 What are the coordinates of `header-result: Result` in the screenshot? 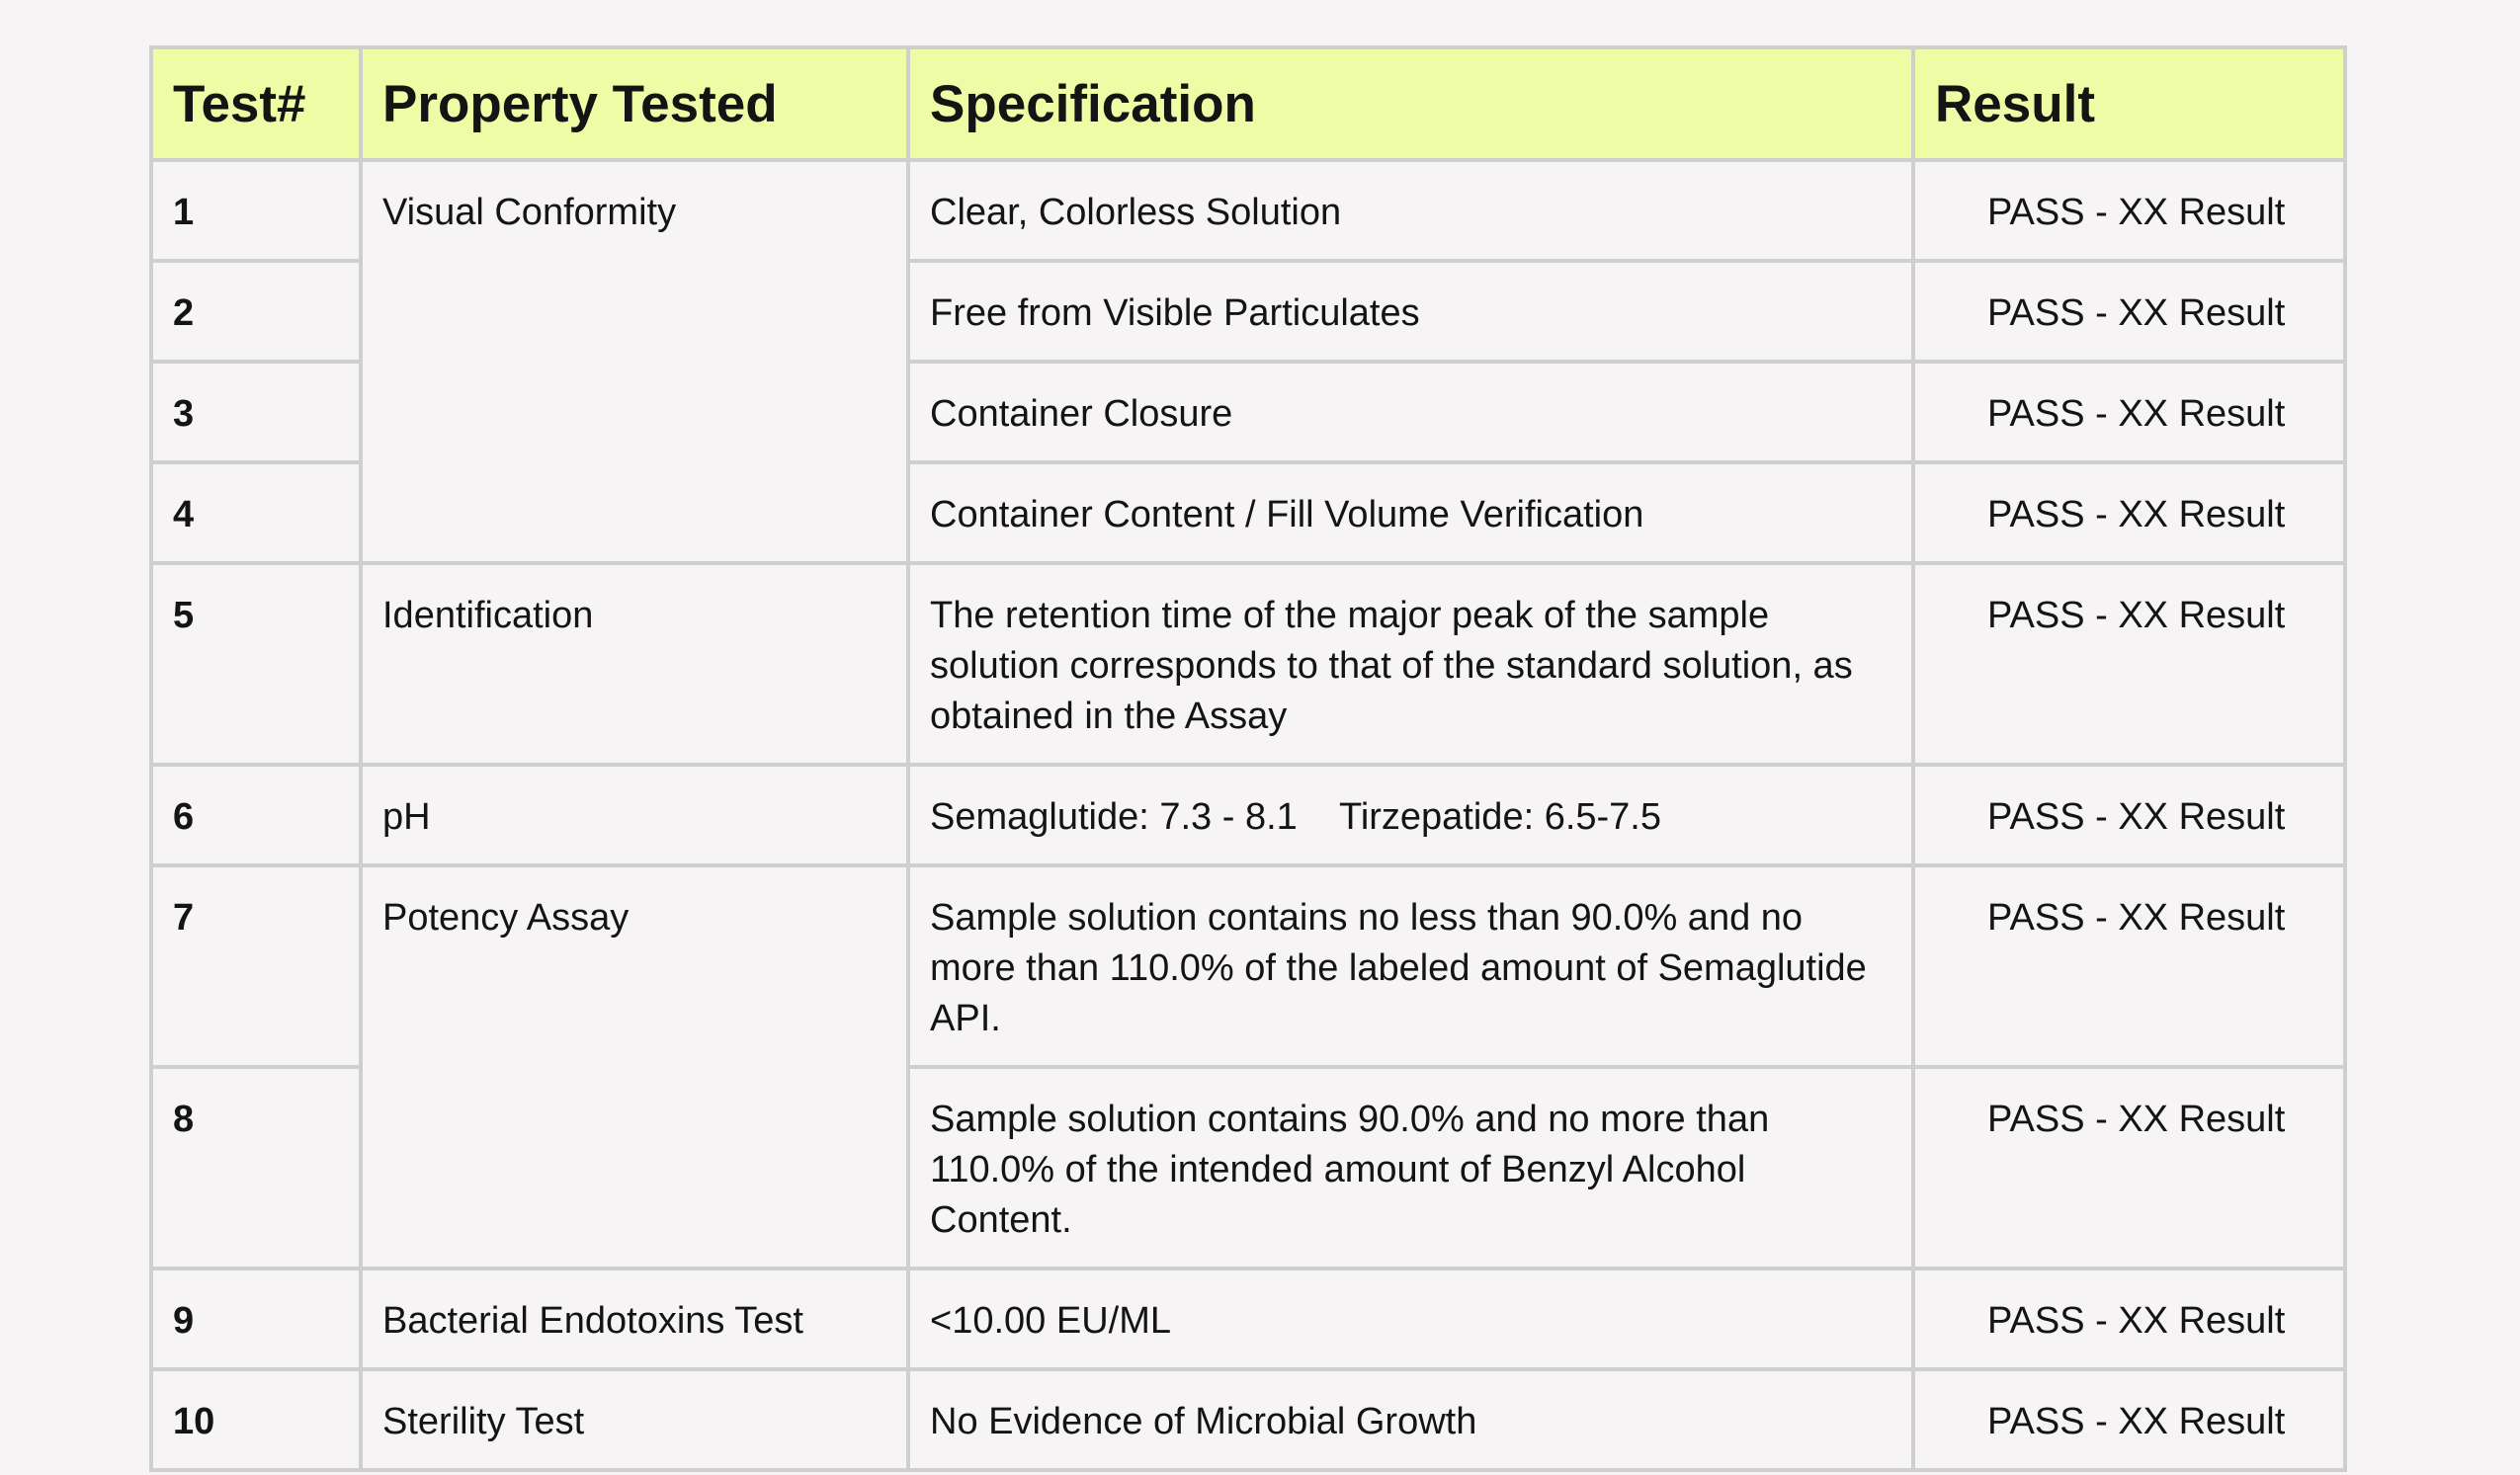 It's located at (2129, 104).